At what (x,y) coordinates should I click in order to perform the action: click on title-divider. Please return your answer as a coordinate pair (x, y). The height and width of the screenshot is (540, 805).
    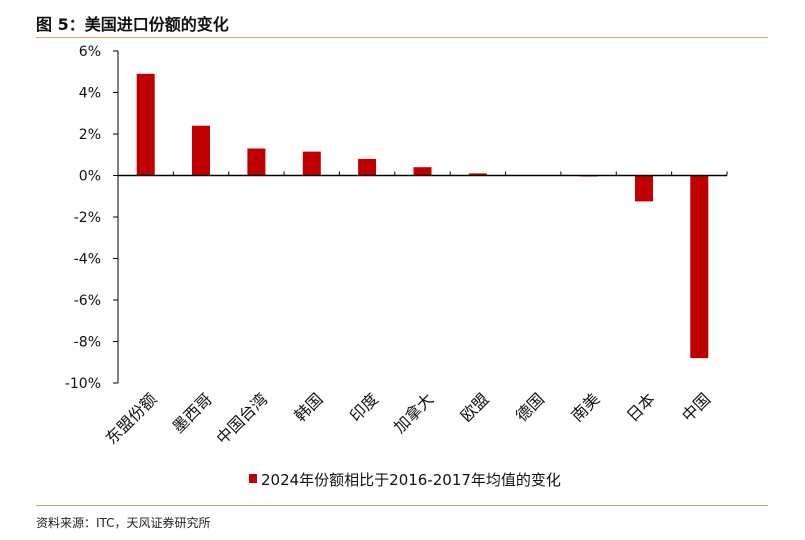
    Looking at the image, I should click on (402, 37).